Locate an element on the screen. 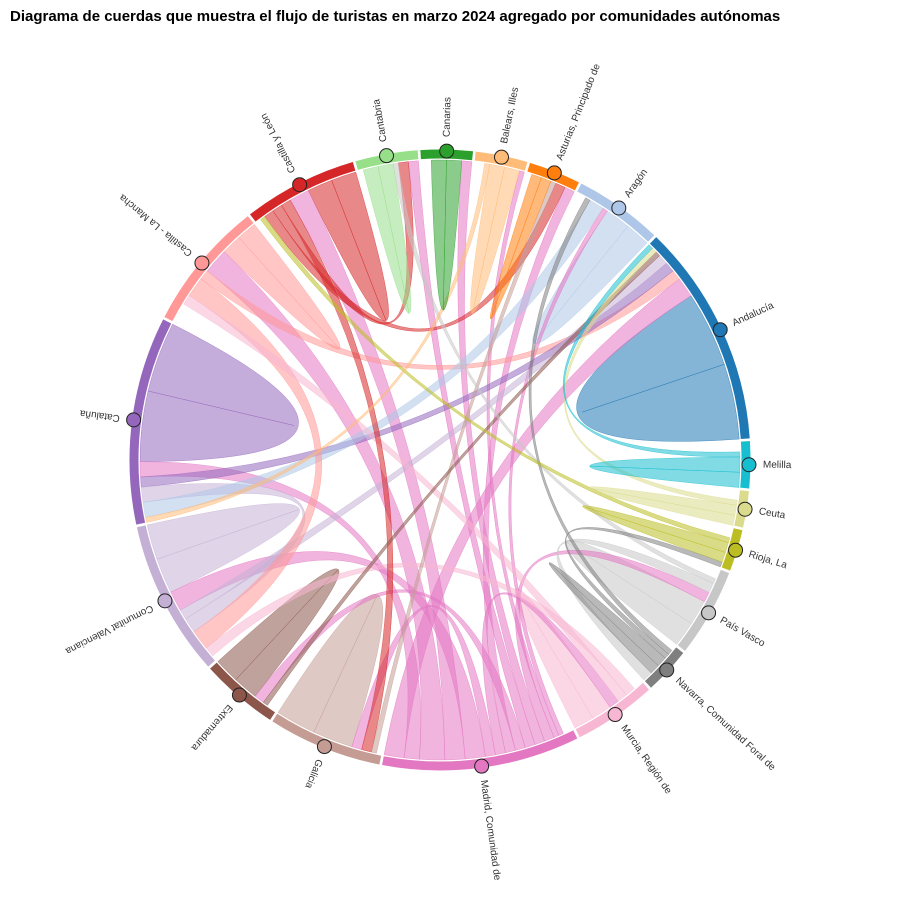  node-label: Comunitat Valenciana is located at coordinates (109, 629).